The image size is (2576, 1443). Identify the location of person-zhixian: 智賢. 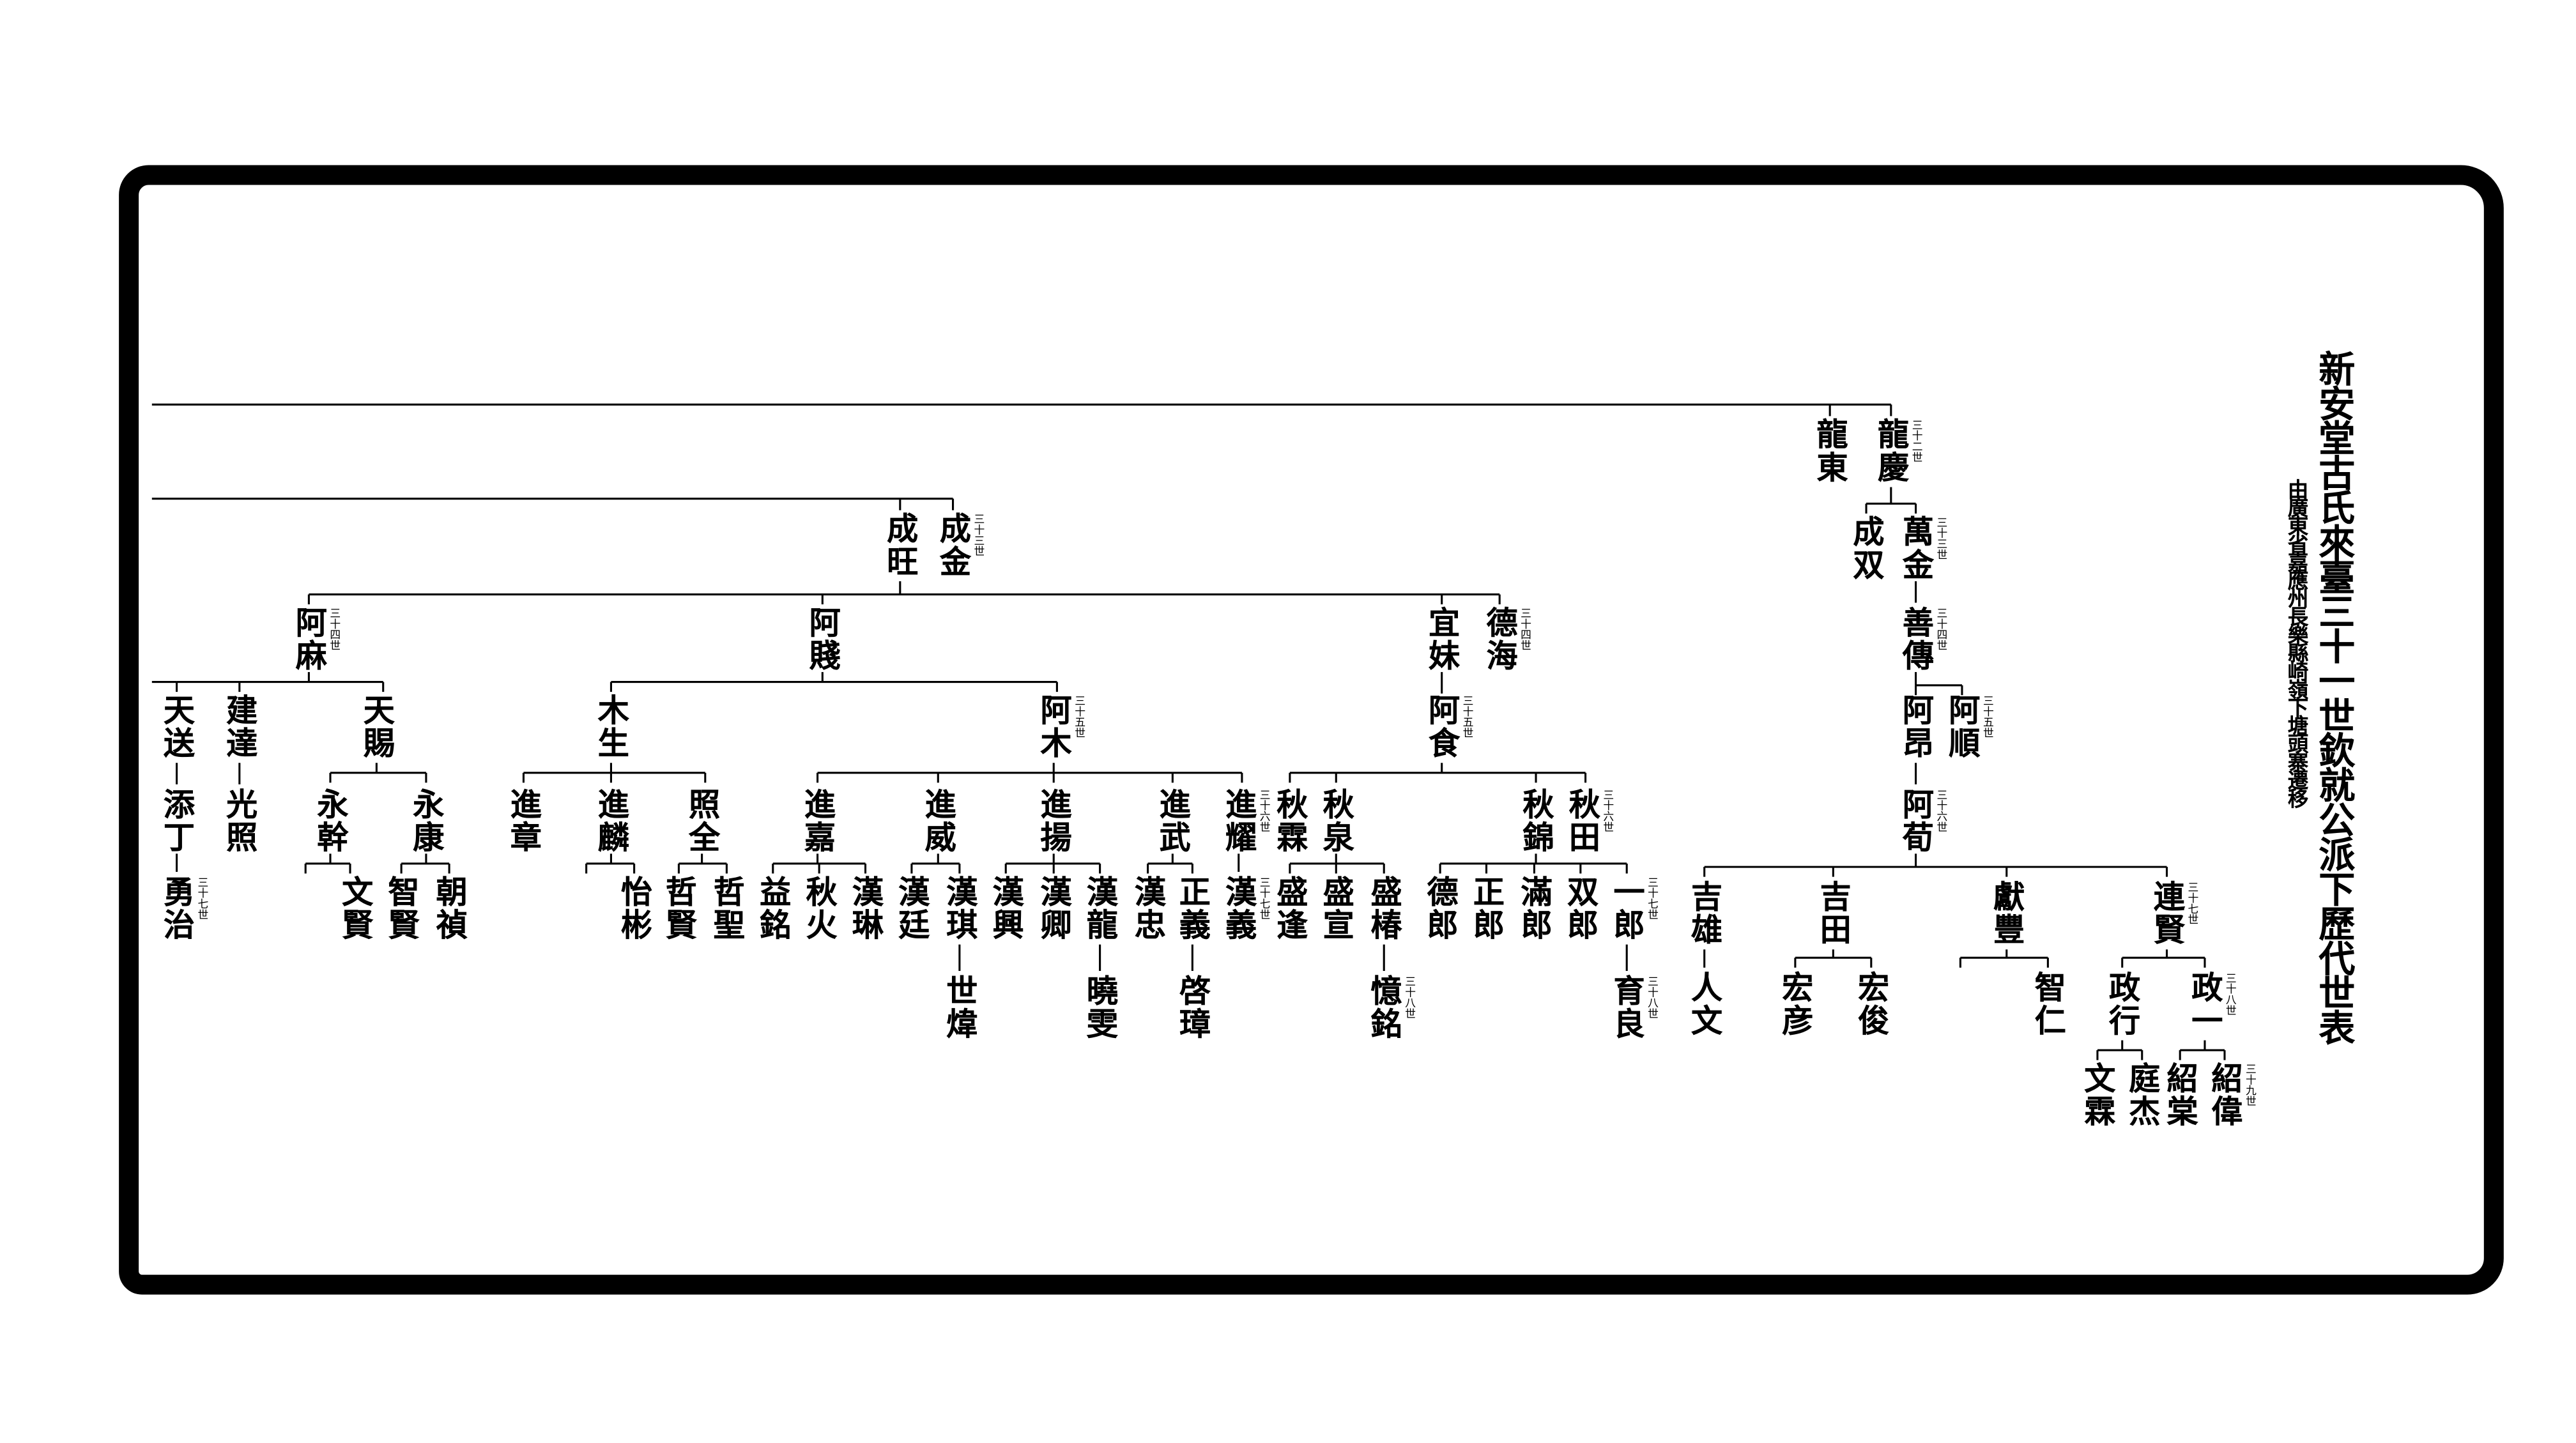
(401, 908).